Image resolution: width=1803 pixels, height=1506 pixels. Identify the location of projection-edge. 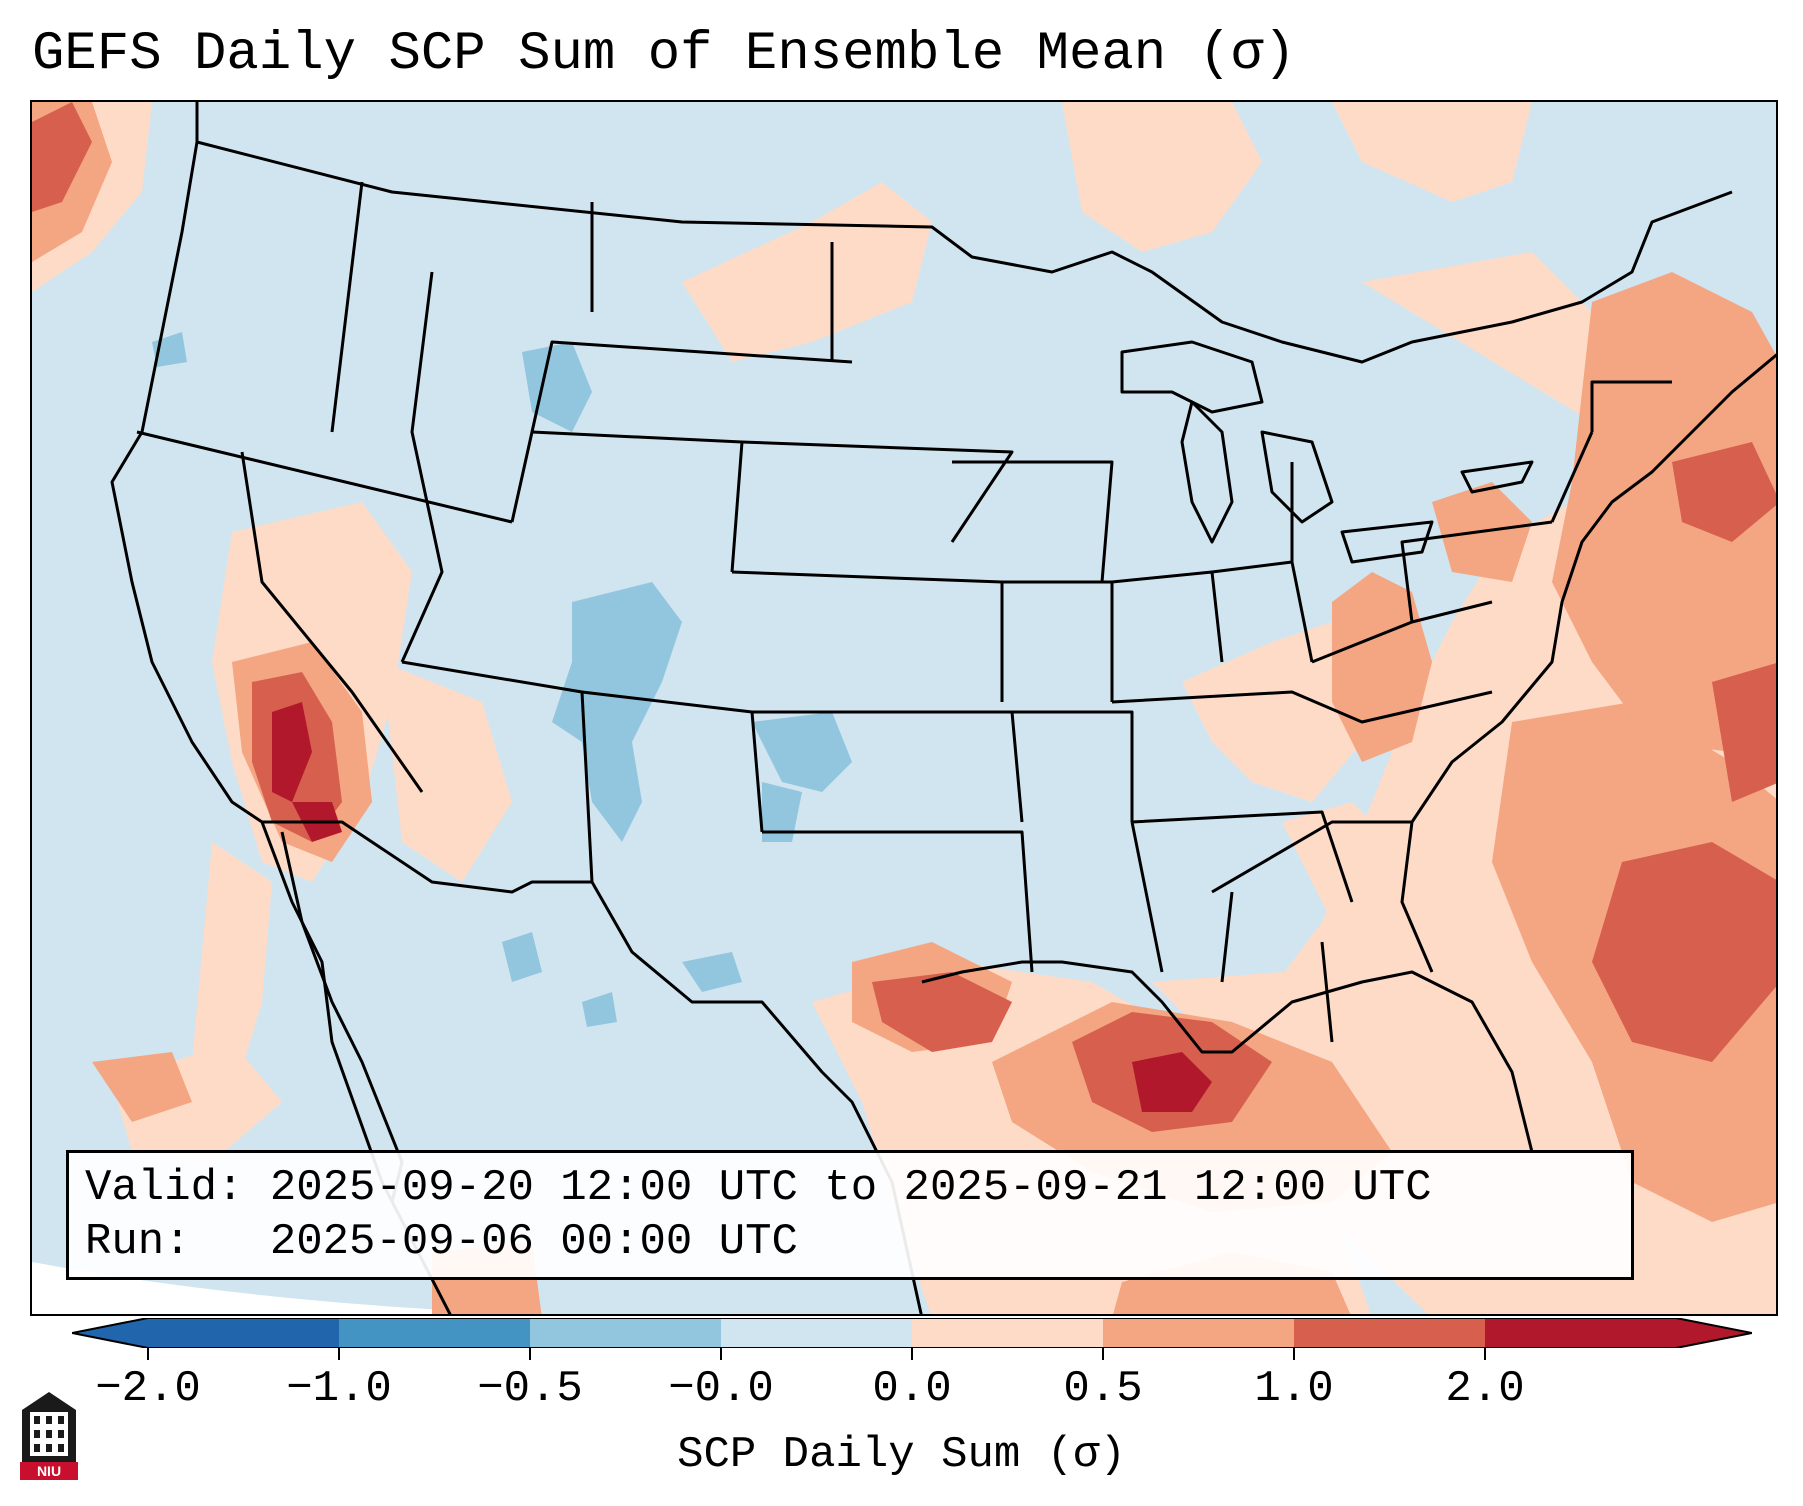
(279, 1288).